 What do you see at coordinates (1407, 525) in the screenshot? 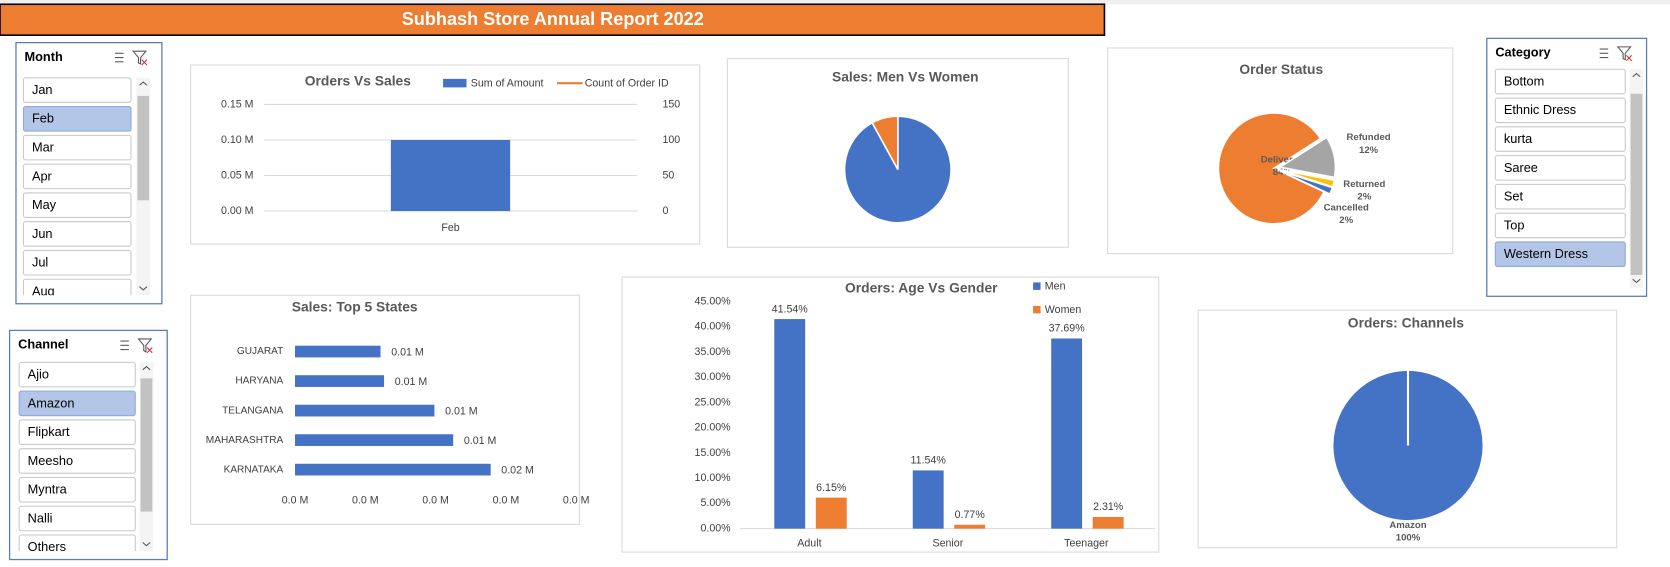
I see `slice-category-label: Amazon` at bounding box center [1407, 525].